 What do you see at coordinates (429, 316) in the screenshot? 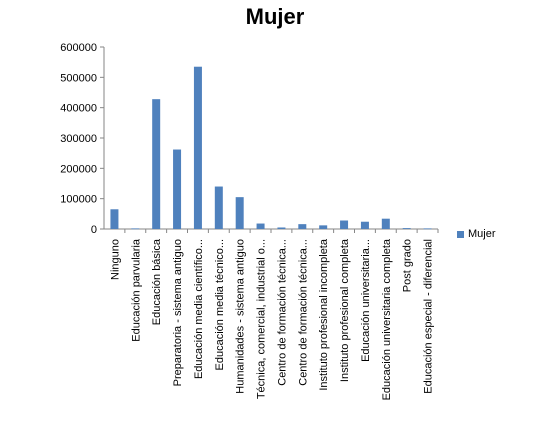
I see `x-tick-label: Educación especial - diferencial` at bounding box center [429, 316].